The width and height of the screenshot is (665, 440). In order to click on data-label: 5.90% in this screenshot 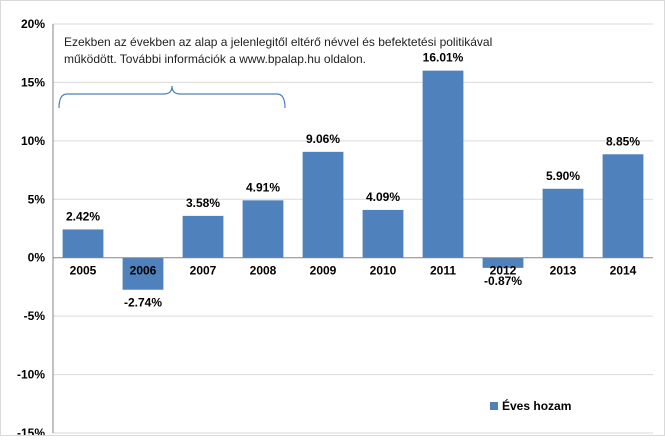, I will do `click(563, 176)`.